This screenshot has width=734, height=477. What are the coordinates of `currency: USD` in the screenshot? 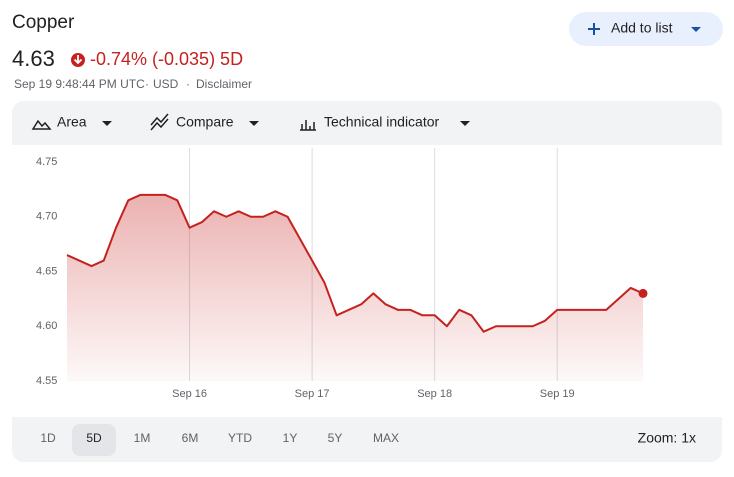 It's located at (166, 84).